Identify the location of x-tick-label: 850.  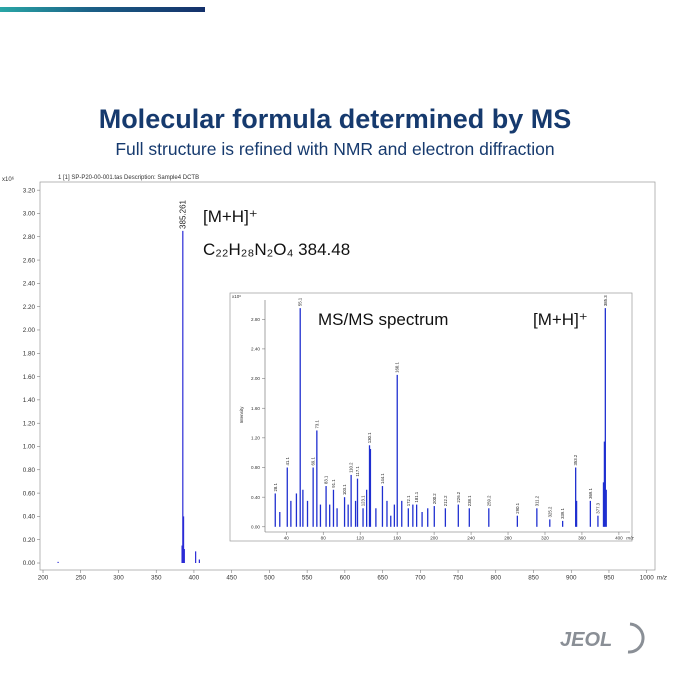
(533, 577).